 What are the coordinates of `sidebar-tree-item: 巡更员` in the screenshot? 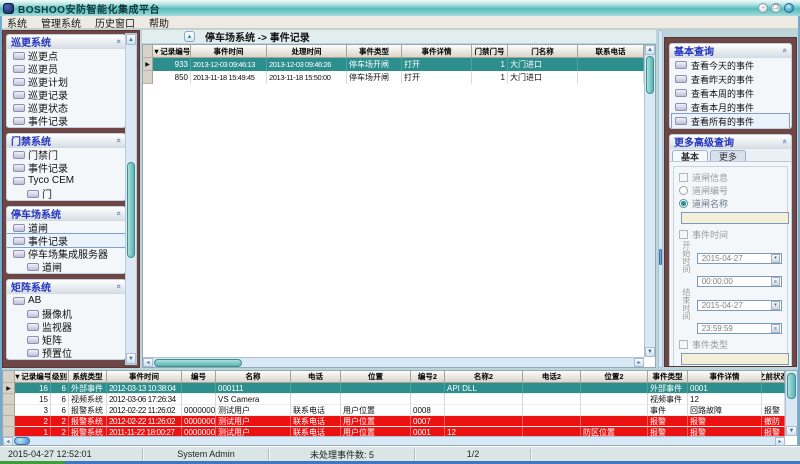 It's located at (66, 69).